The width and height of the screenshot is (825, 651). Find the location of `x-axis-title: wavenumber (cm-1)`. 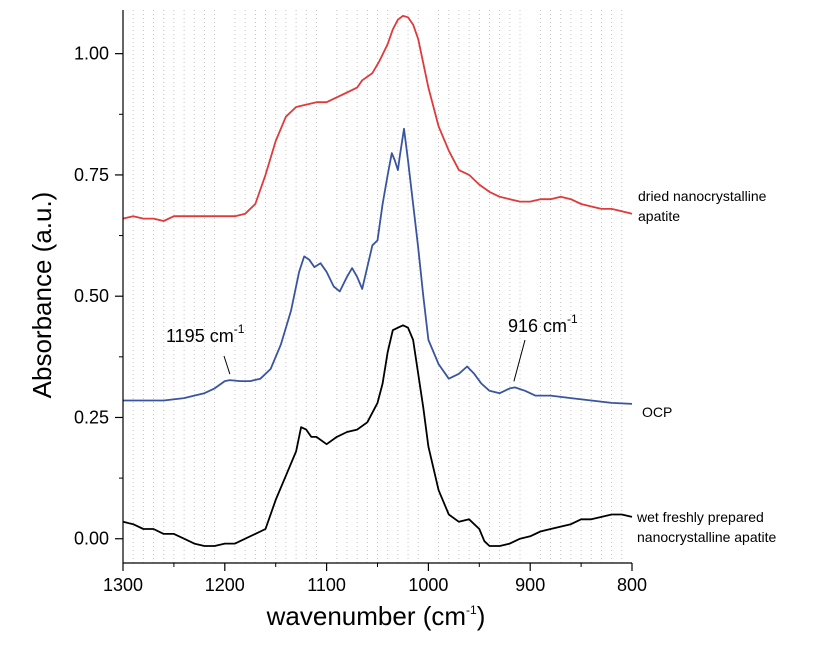

x-axis-title: wavenumber (cm-1) is located at coordinates (376, 616).